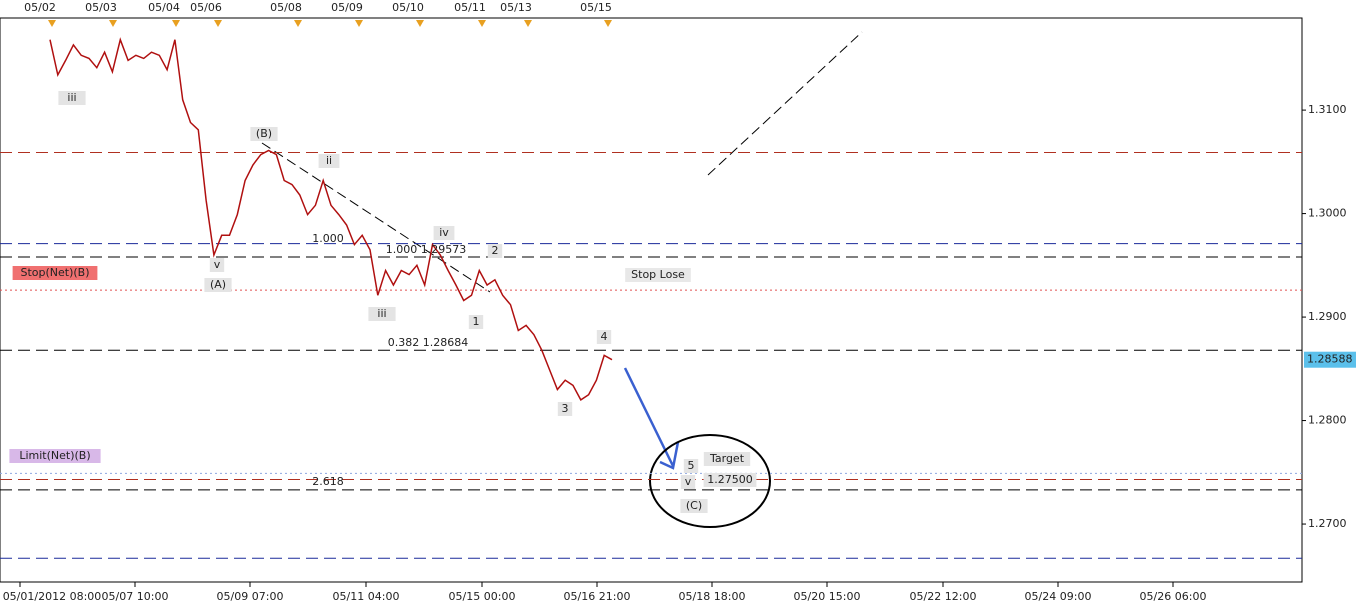  What do you see at coordinates (40, 7) in the screenshot?
I see `date-label: 05/02` at bounding box center [40, 7].